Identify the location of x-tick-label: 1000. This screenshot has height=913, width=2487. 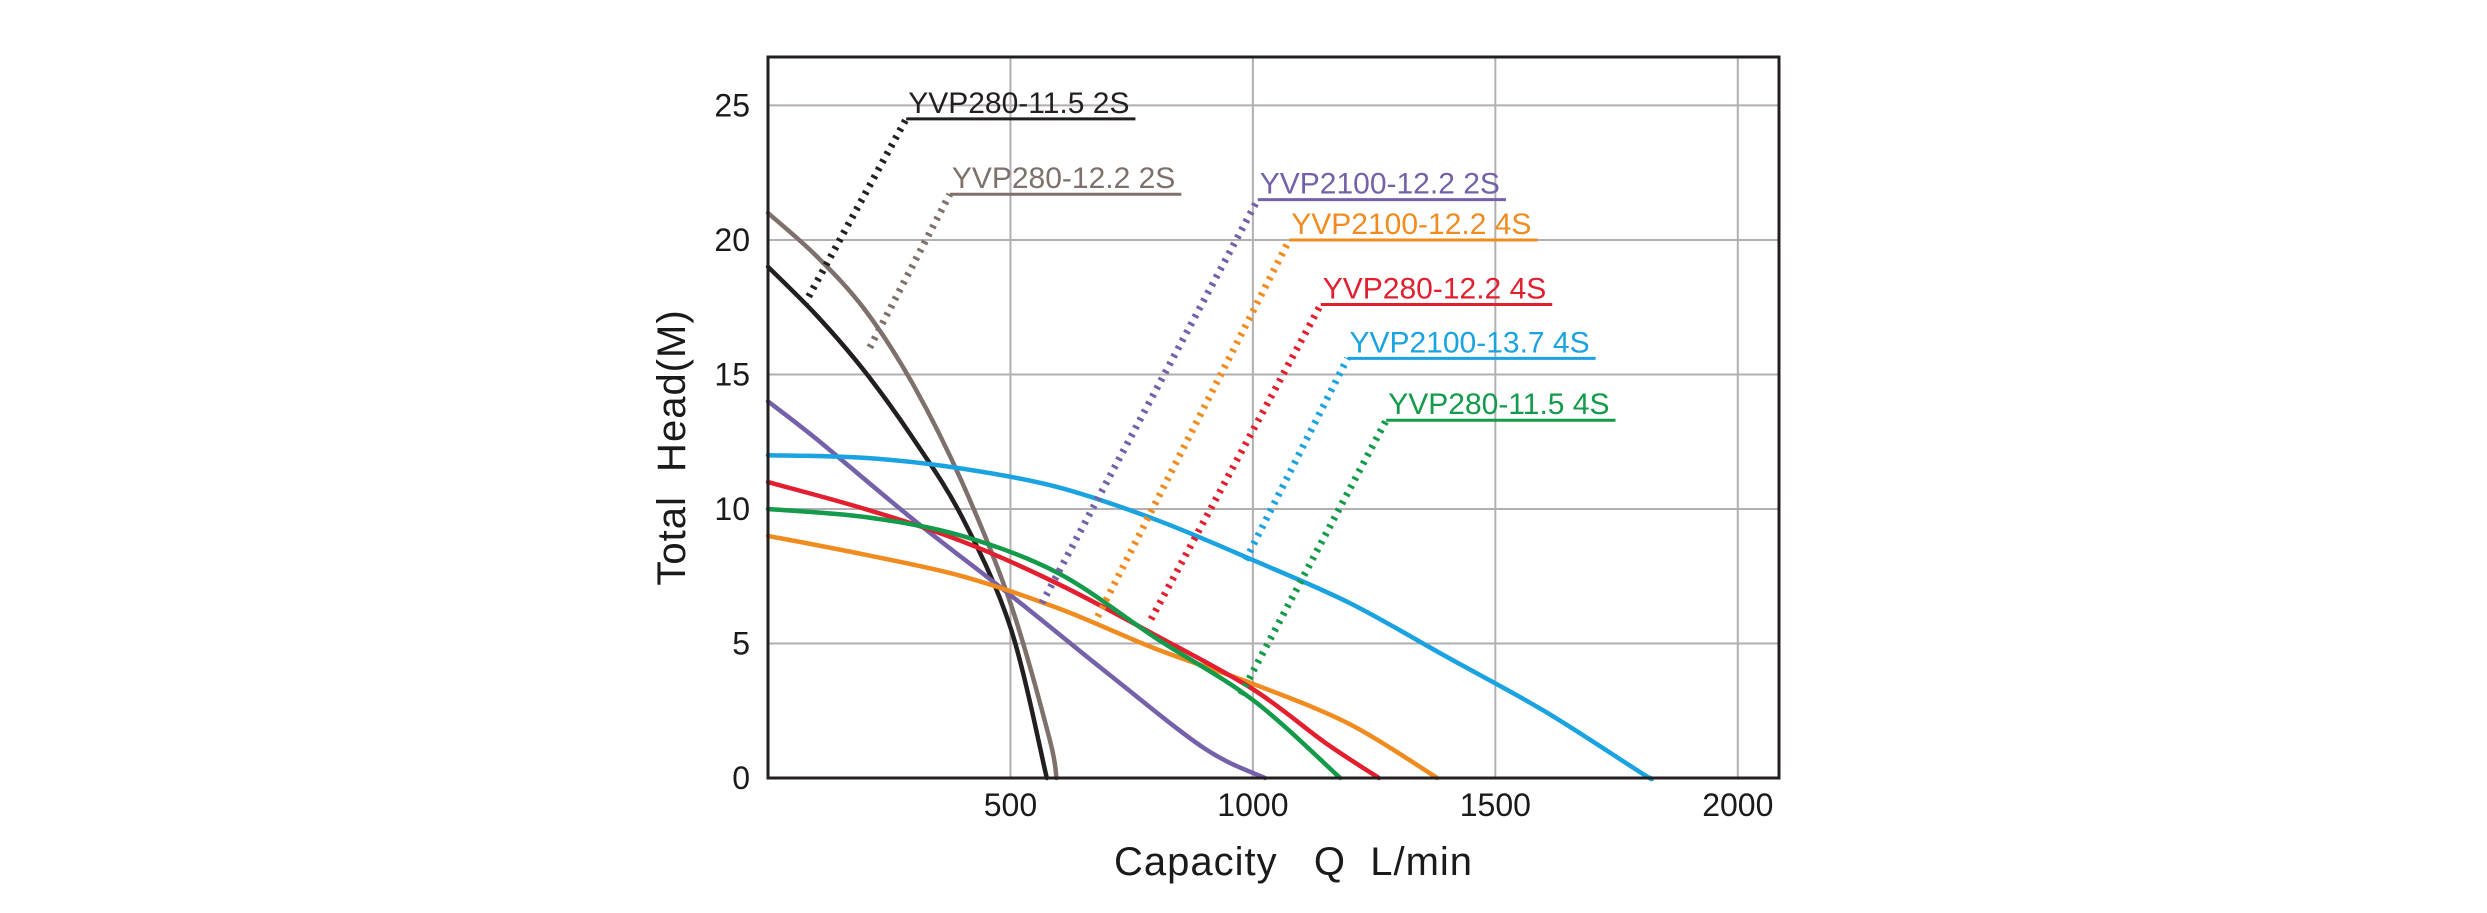
(1252, 805).